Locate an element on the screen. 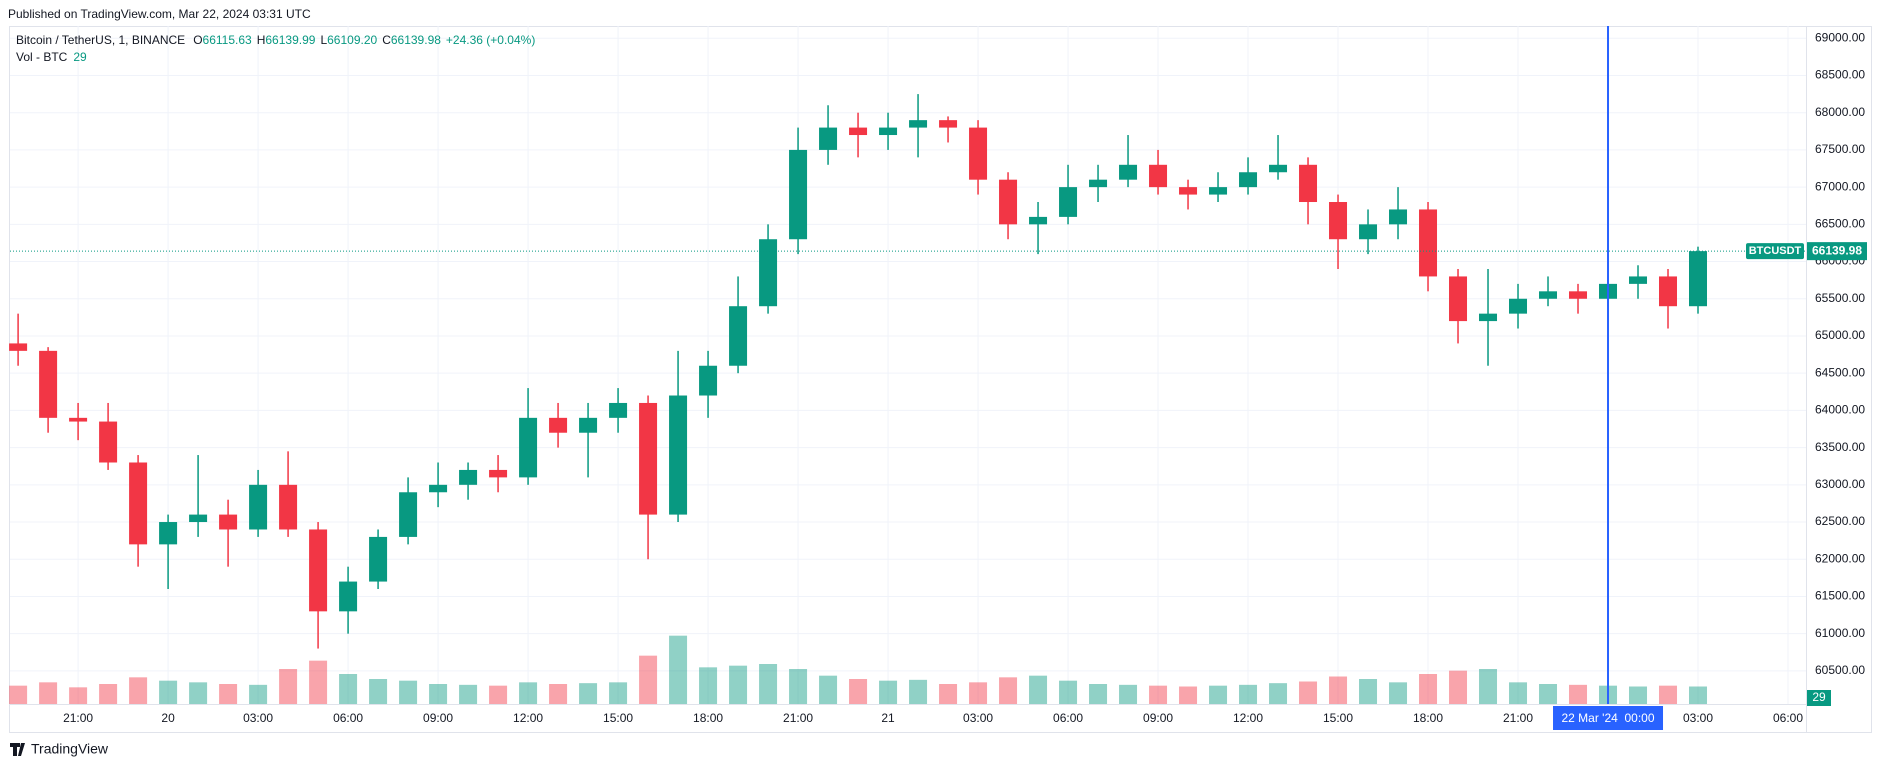 This screenshot has width=1882, height=773. legend-key: O is located at coordinates (197, 40).